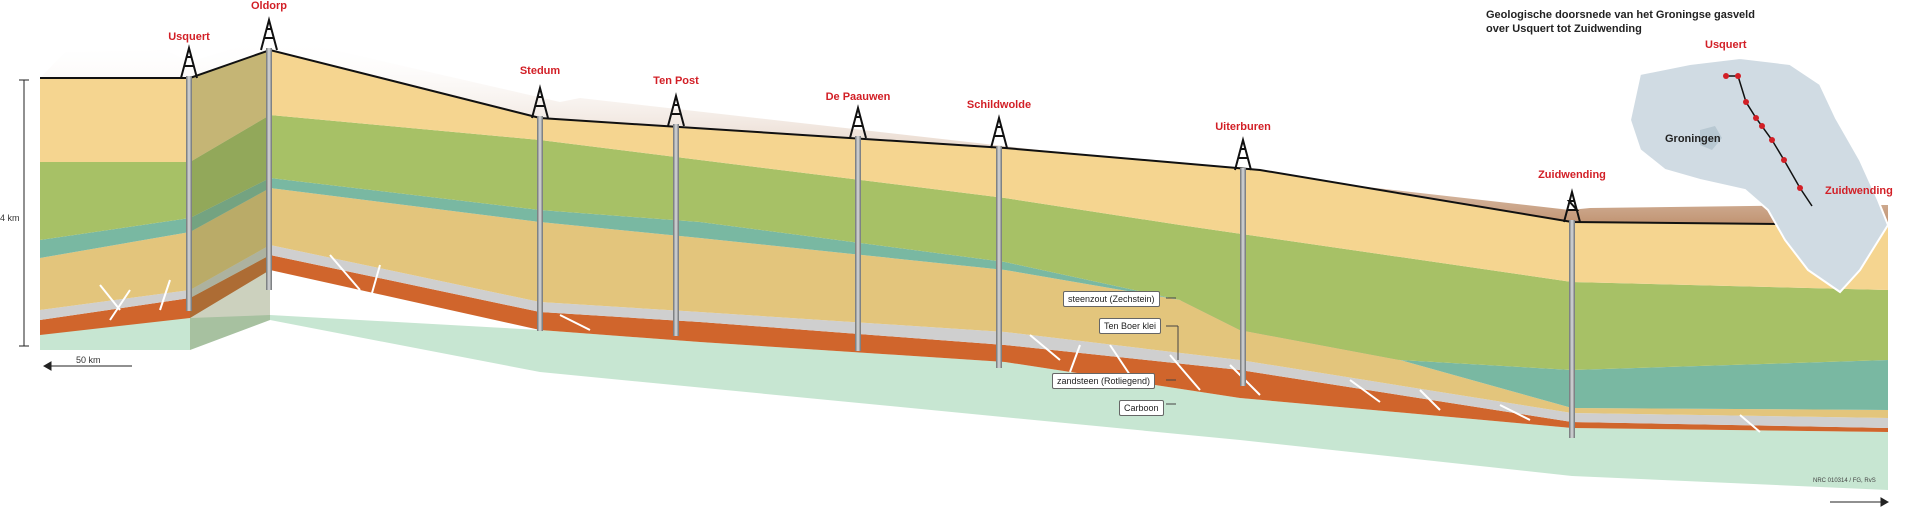 This screenshot has width=1920, height=508. Describe the element at coordinates (87, 366) in the screenshot. I see `horizontal-scale-bar` at that location.